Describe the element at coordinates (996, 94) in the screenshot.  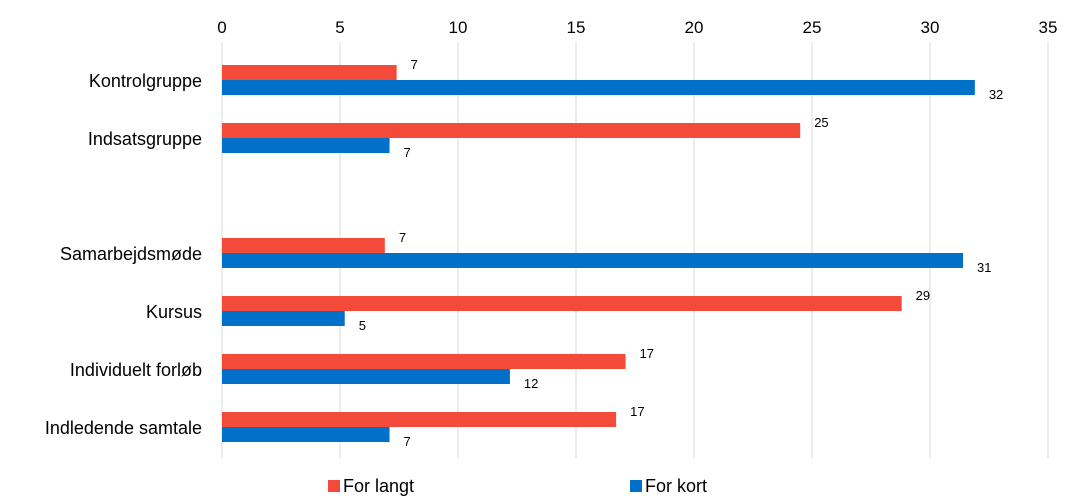
I see `data-label: 32` at that location.